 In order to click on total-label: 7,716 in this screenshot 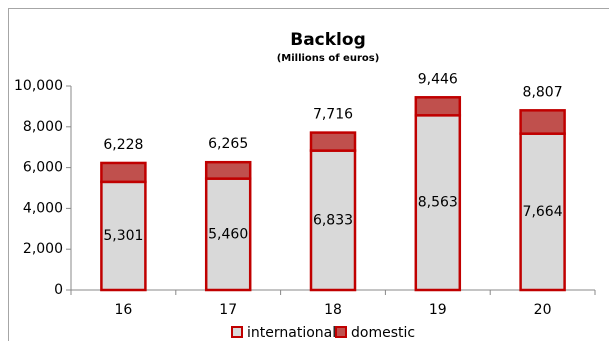, I will do `click(333, 115)`.